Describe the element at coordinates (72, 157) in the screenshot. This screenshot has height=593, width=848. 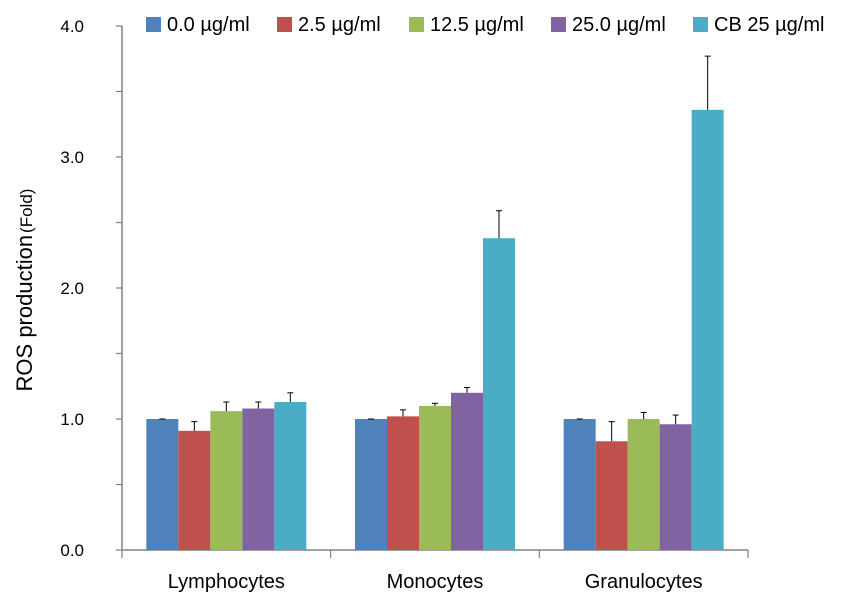
I see `y-tick-label: 3.0` at that location.